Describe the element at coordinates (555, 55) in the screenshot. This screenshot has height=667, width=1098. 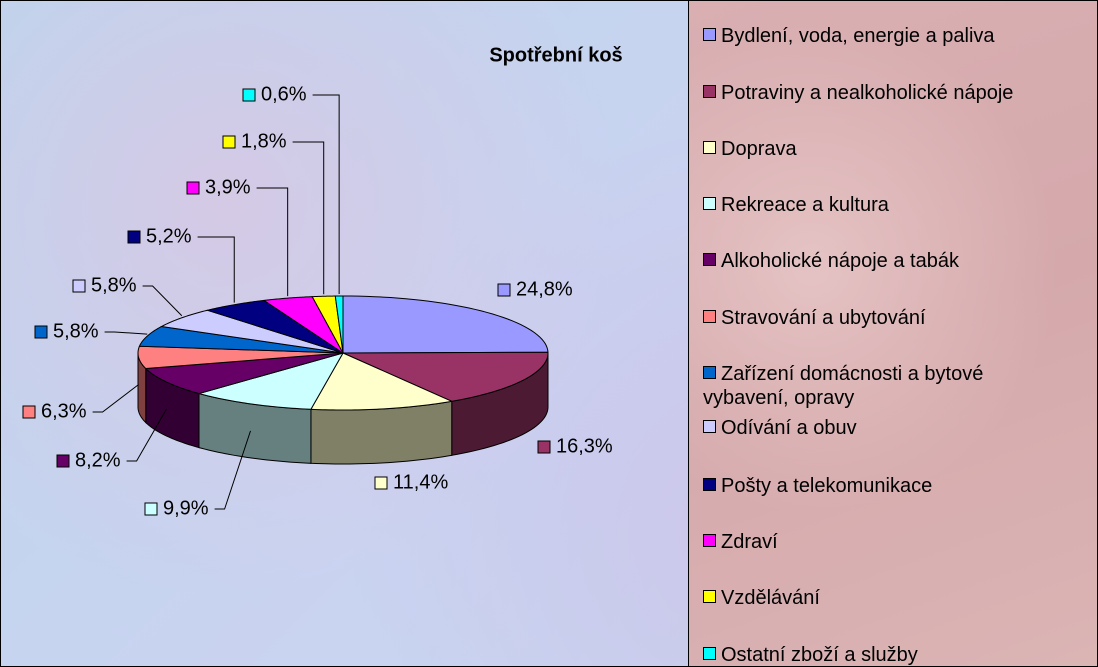
I see `chart-title: Spotřební koš` at that location.